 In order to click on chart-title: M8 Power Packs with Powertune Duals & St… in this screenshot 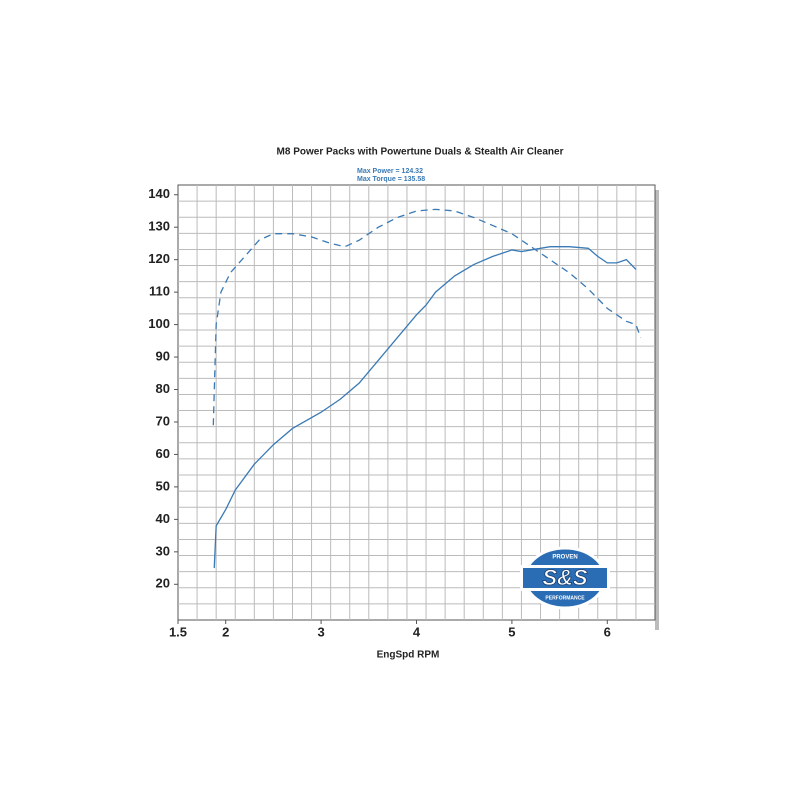, I will do `click(420, 152)`.